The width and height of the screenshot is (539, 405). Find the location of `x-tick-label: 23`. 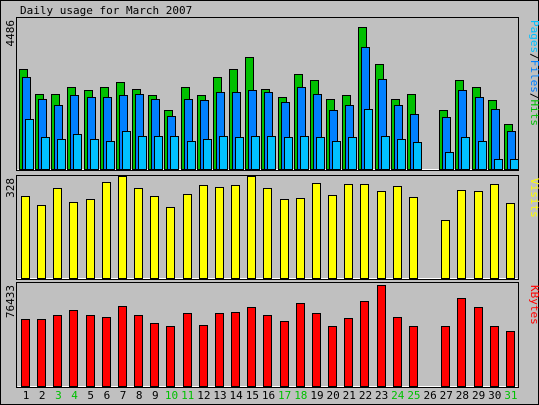

x-tick-label: 23 is located at coordinates (381, 395).